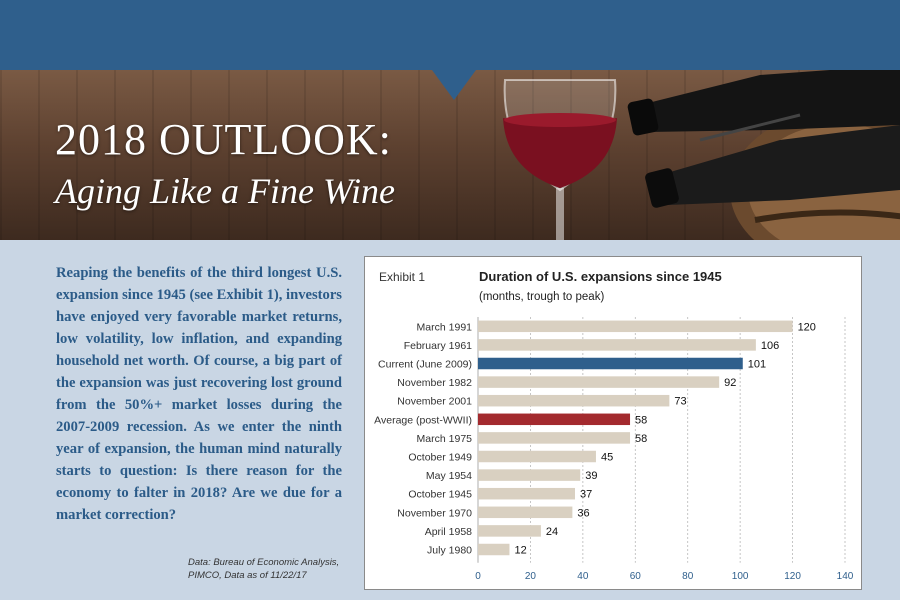  I want to click on x-tick-label: 120, so click(792, 576).